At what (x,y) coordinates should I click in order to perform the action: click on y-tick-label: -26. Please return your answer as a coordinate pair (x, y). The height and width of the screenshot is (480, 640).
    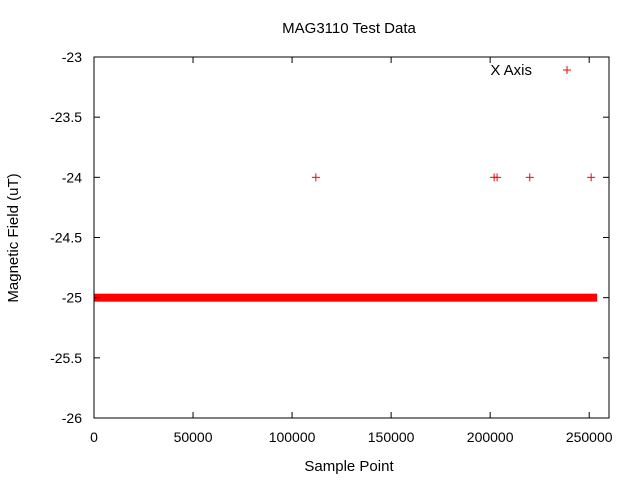
    Looking at the image, I should click on (72, 418).